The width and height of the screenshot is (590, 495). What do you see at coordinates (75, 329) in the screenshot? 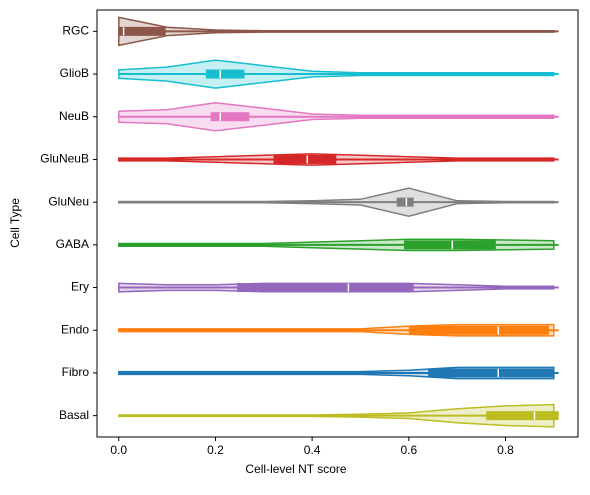
I see `y-tick-label: Endo` at bounding box center [75, 329].